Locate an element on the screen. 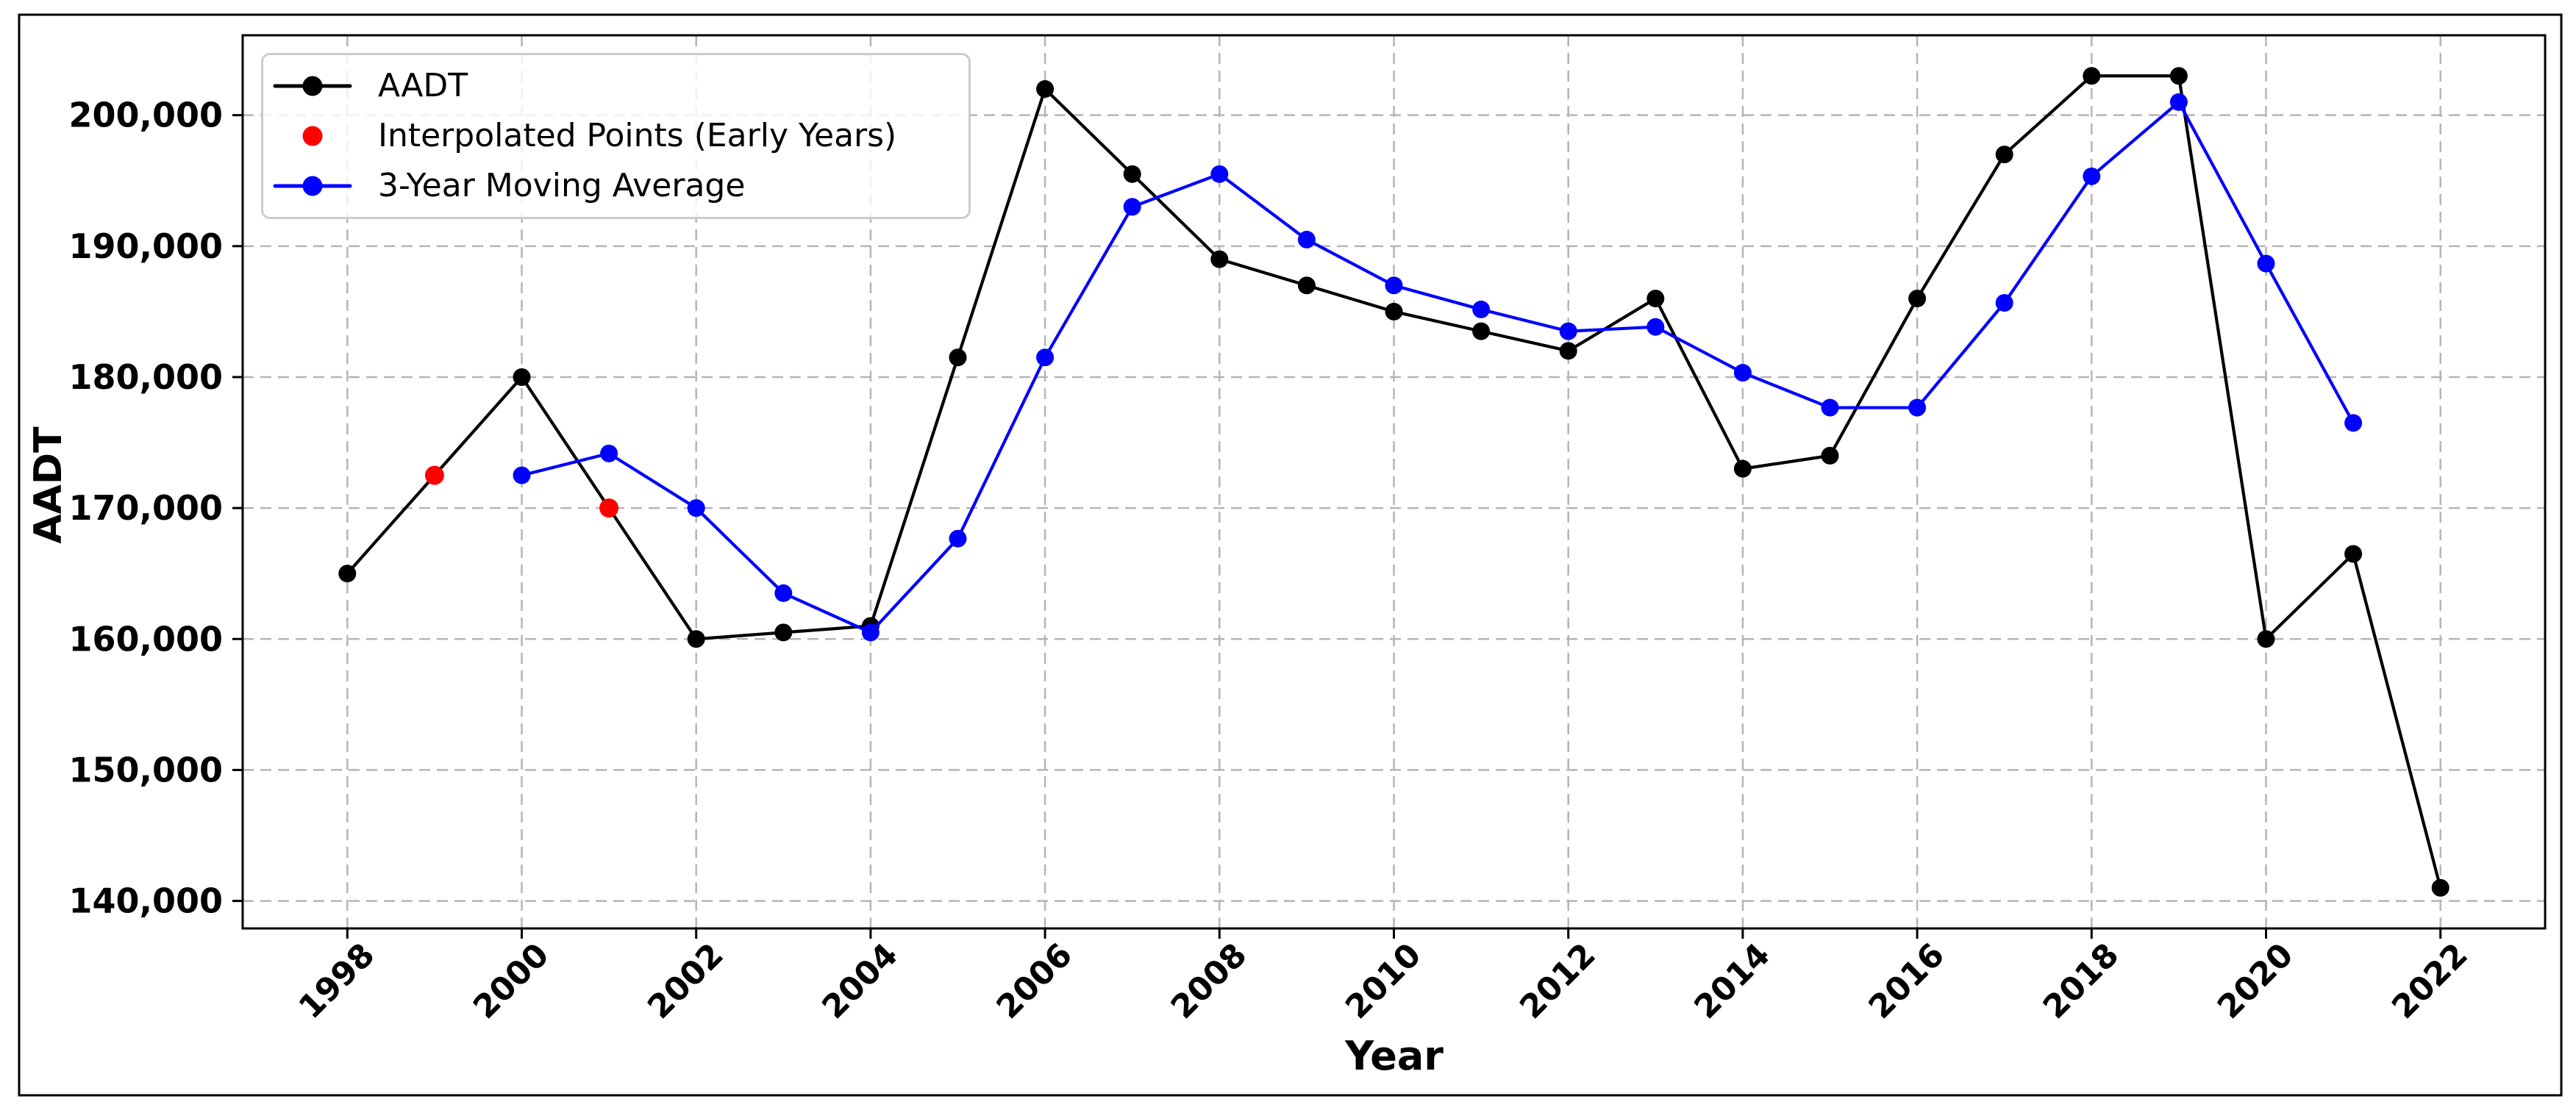 The width and height of the screenshot is (2576, 1110). y-tick-label: 180,000 is located at coordinates (145, 377).